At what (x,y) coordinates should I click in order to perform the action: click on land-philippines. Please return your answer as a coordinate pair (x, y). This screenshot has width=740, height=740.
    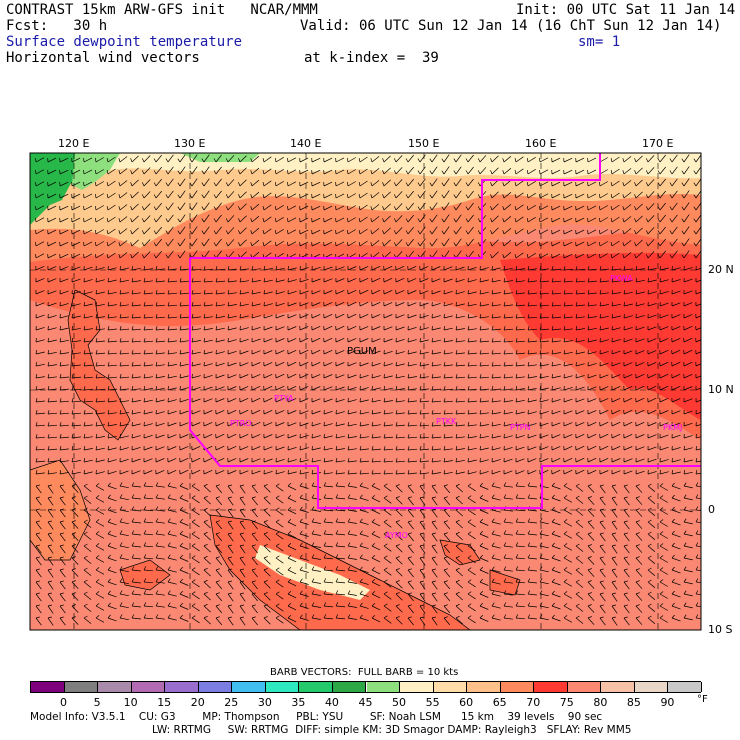
    Looking at the image, I should click on (99, 365).